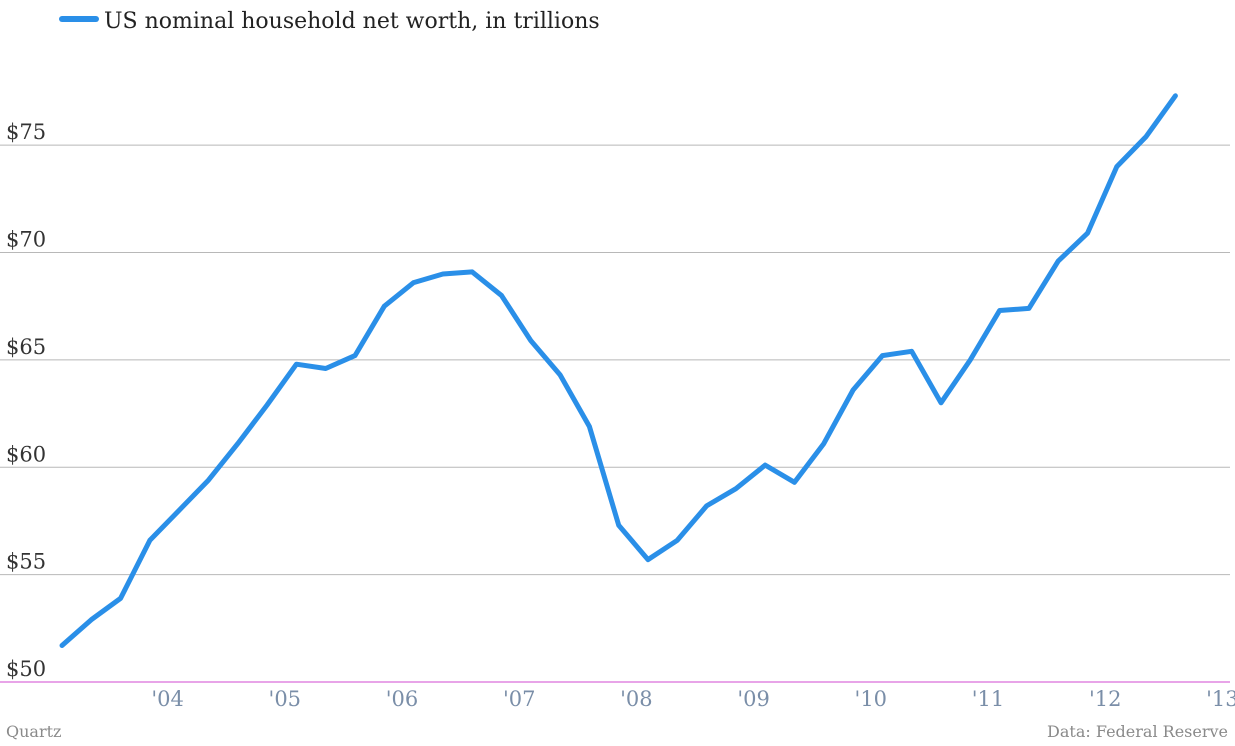 This screenshot has width=1235, height=746. What do you see at coordinates (636, 699) in the screenshot?
I see `x-tick-label: '08` at bounding box center [636, 699].